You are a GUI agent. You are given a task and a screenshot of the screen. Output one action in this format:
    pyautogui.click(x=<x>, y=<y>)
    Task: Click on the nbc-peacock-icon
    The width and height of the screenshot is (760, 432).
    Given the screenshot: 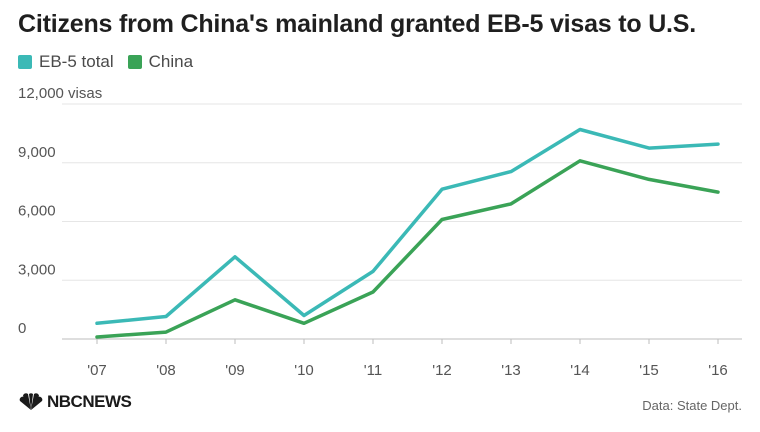 What is the action you would take?
    pyautogui.click(x=31, y=401)
    